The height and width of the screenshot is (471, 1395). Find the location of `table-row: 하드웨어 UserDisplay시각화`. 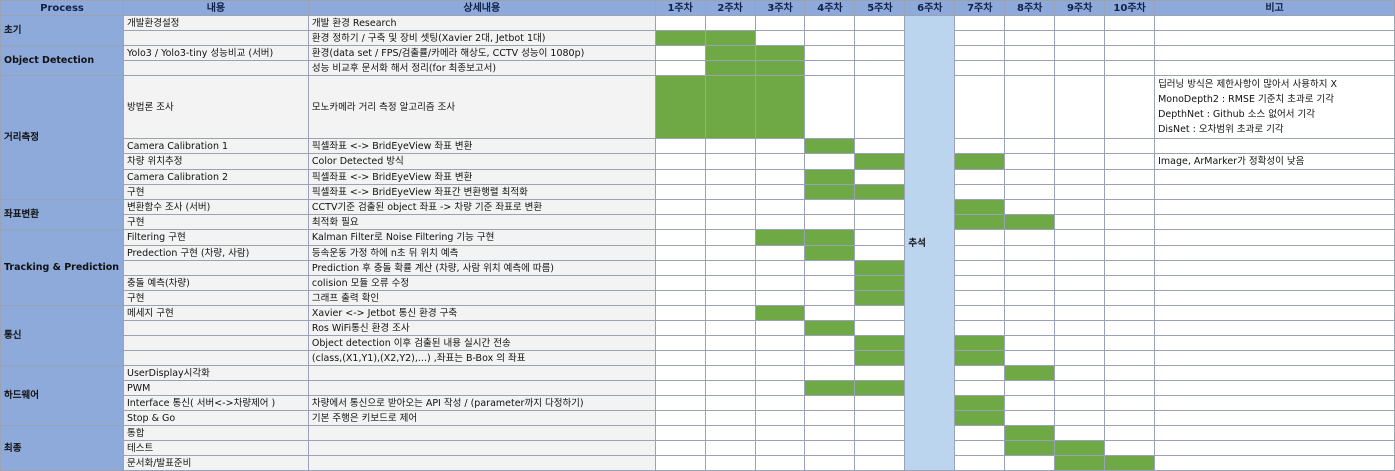

table-row: 하드웨어 UserDisplay시각화 is located at coordinates (697, 395).